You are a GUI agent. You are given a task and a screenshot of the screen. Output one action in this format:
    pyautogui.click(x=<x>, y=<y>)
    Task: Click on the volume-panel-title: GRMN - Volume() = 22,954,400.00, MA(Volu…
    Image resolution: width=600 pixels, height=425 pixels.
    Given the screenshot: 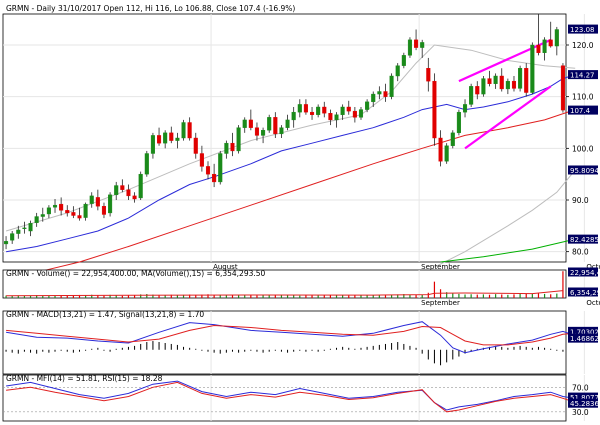 What is the action you would take?
    pyautogui.click(x=136, y=273)
    